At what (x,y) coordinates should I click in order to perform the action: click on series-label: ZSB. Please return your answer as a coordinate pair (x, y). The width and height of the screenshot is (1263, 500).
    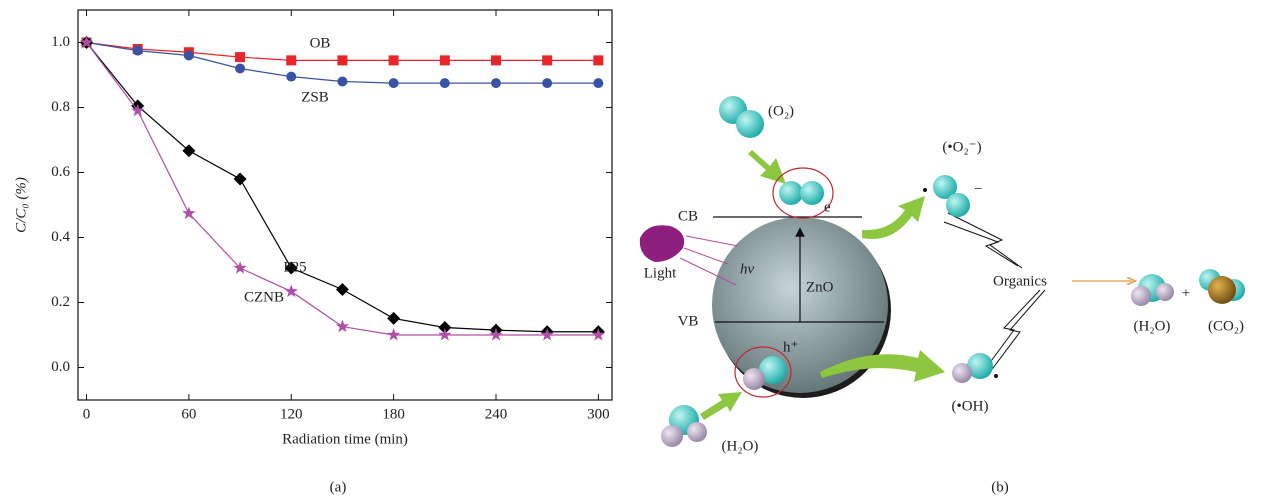
    Looking at the image, I should click on (315, 97).